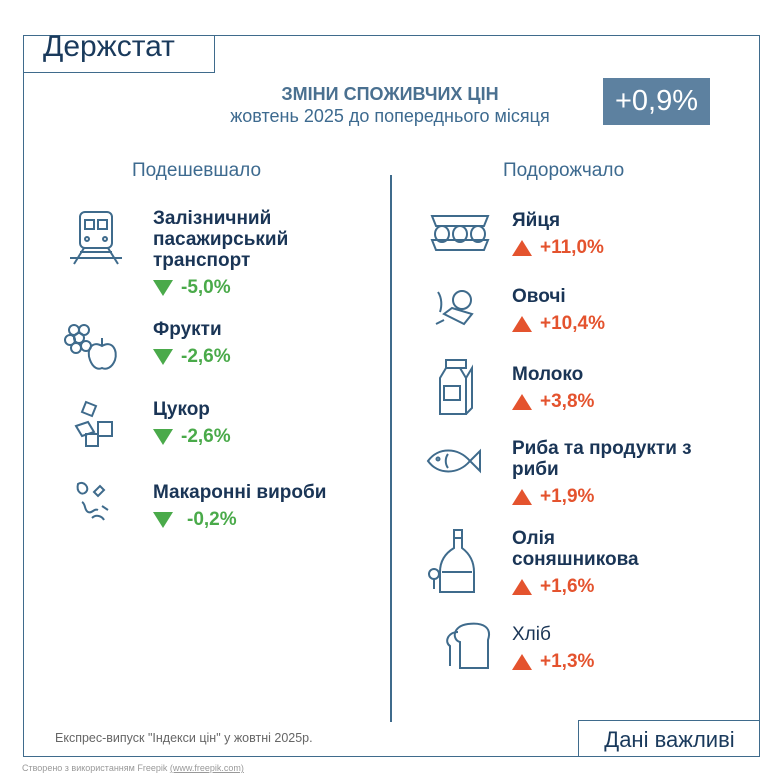 This screenshot has width=780, height=780. Describe the element at coordinates (96, 238) in the screenshot. I see `train-icon` at that location.